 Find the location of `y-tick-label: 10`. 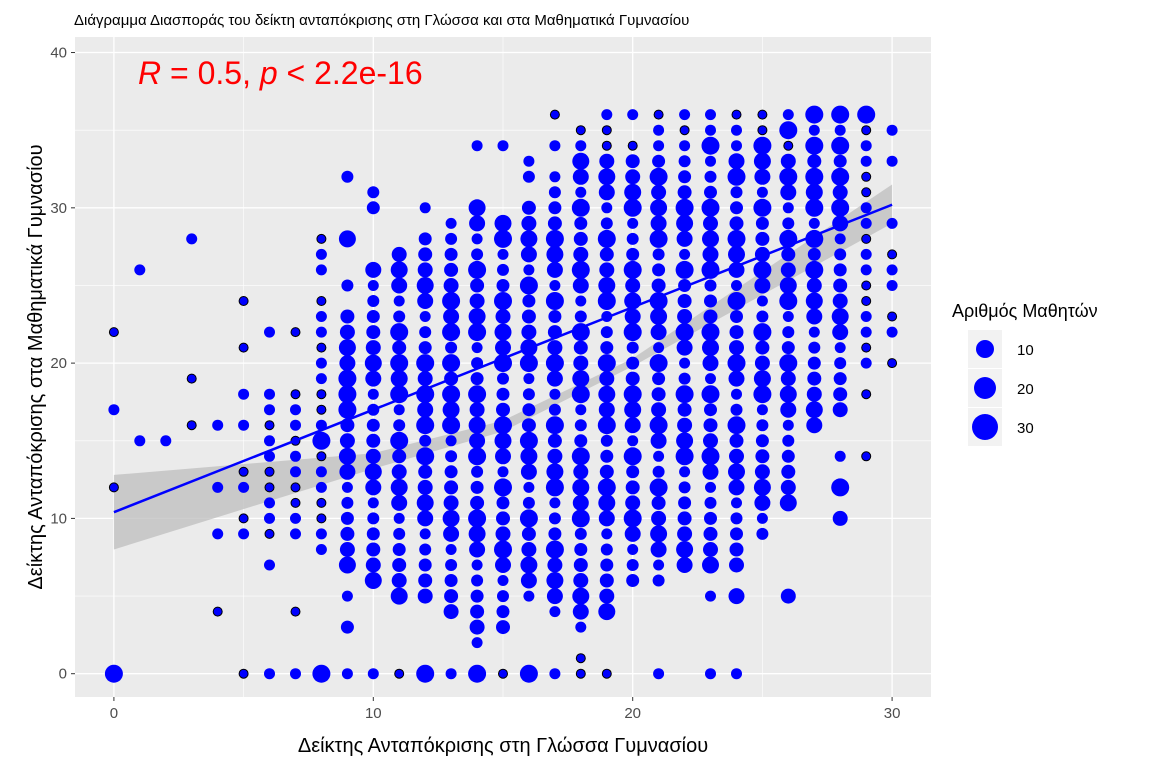

y-tick-label: 10 is located at coordinates (58, 518).